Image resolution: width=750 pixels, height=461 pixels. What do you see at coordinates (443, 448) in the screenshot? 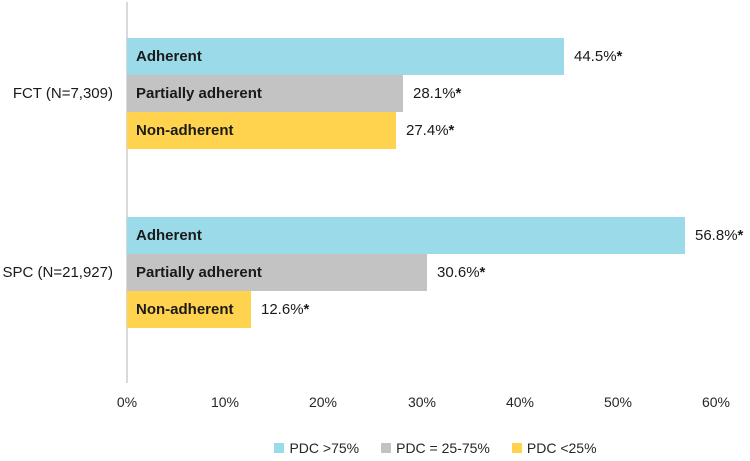
I see `legend-label: PDC = 25-75%` at bounding box center [443, 448].